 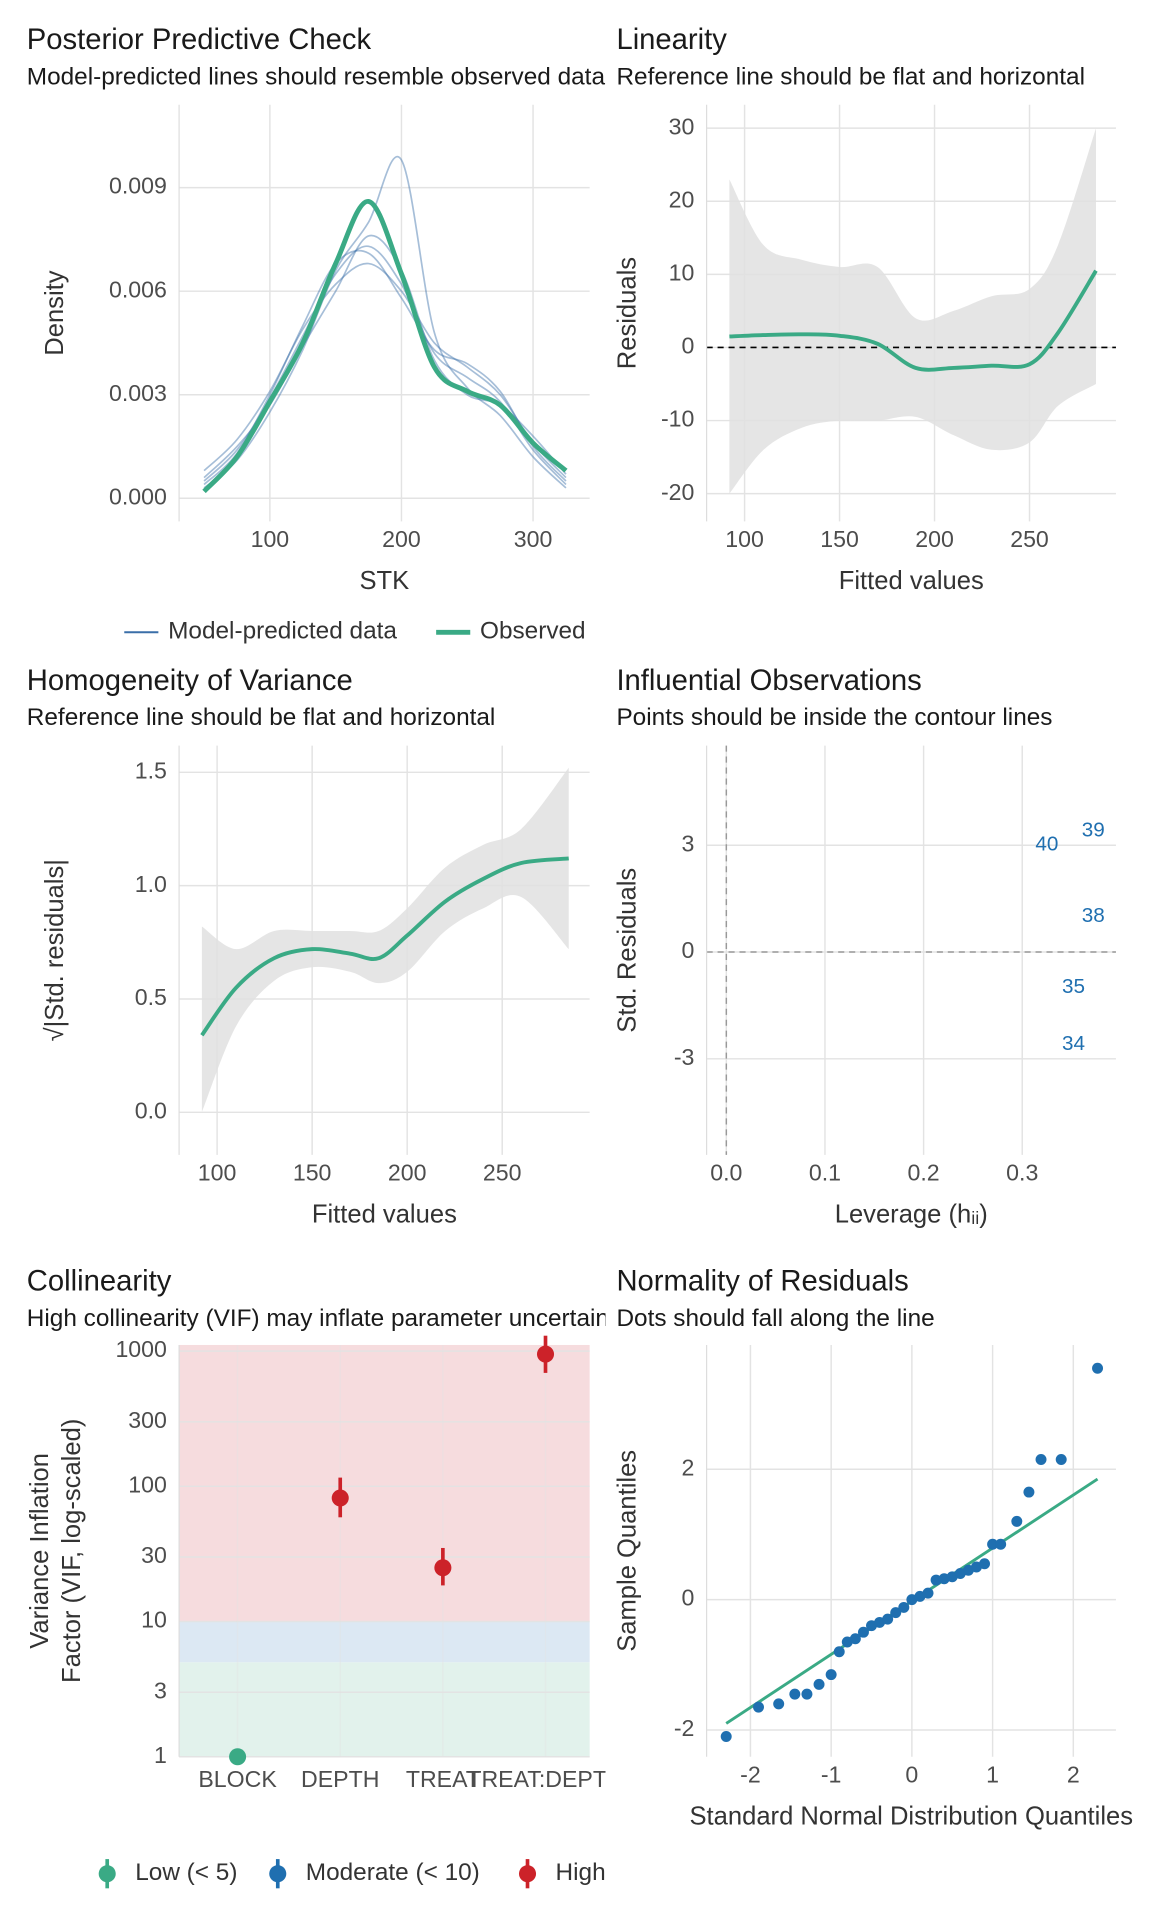 I want to click on y-axis-title: Variance Inflation, so click(x=40, y=1551).